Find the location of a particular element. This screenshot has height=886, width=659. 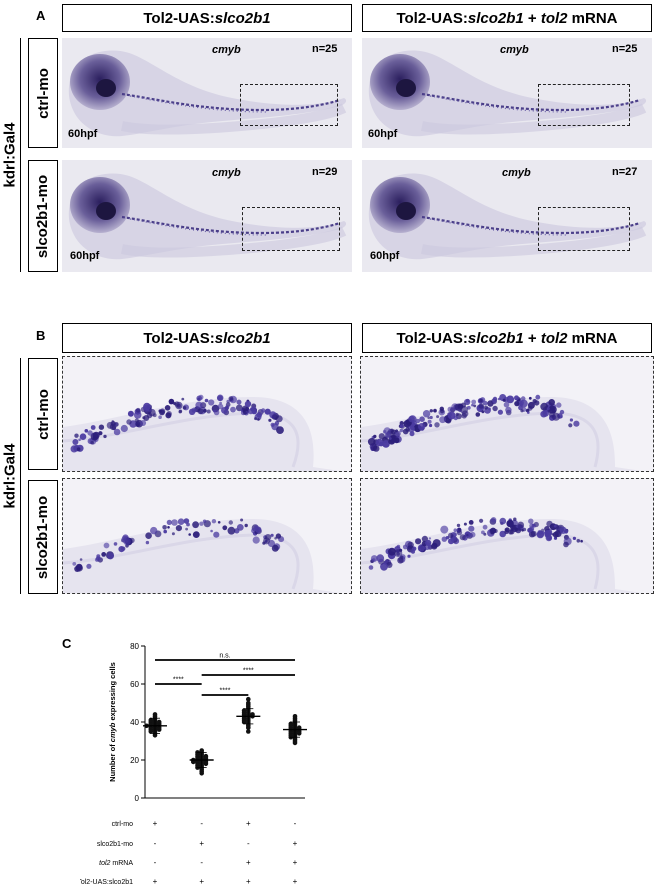

condition-value: - is located at coordinates (155, 843).